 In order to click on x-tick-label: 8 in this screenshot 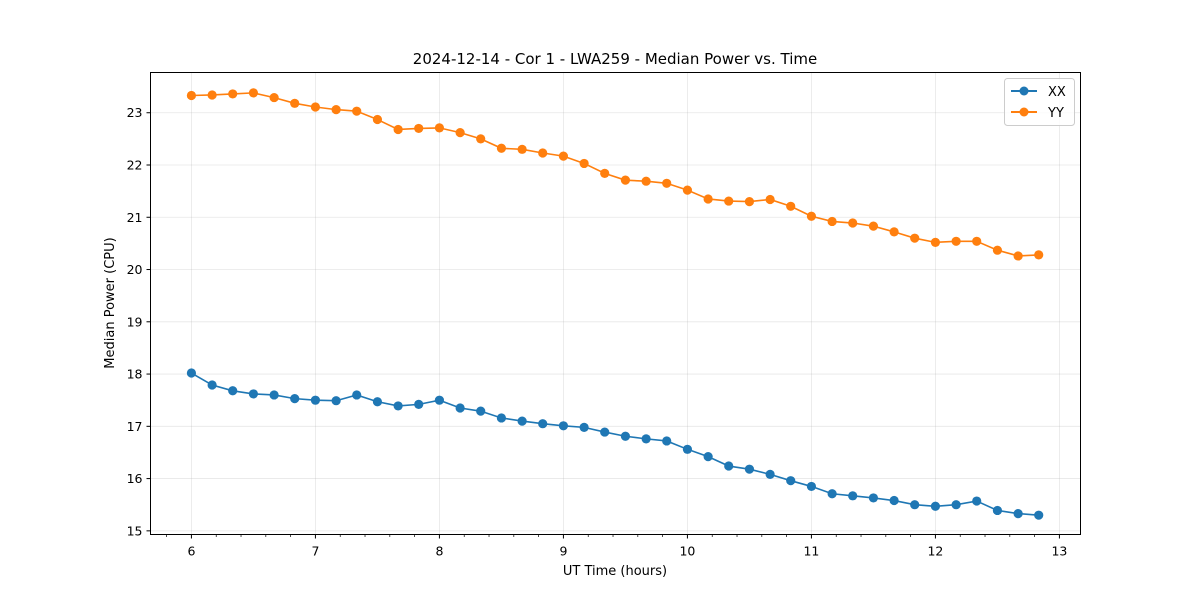, I will do `click(439, 551)`.